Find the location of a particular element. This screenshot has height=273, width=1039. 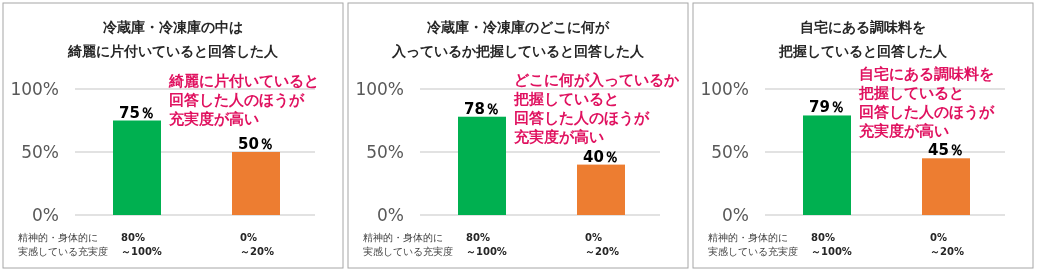

annotation: 綺麗に片付いていると回答した人のほうが充実度が高い is located at coordinates (243, 100).